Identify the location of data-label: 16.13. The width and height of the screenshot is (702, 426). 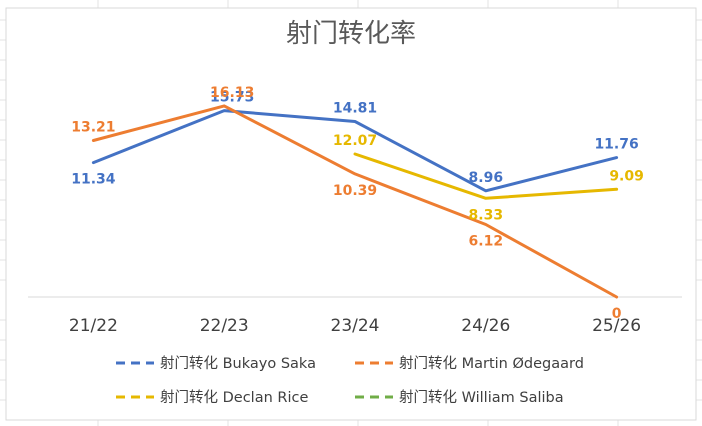
(232, 93).